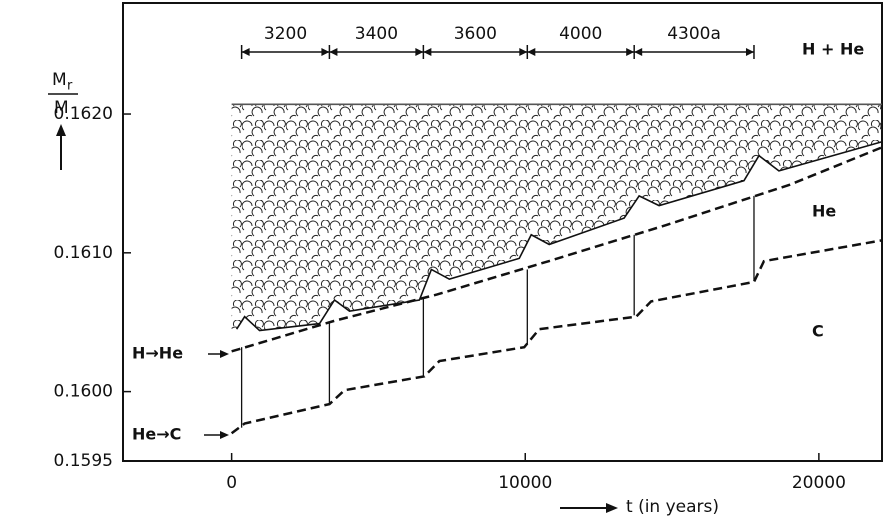 The width and height of the screenshot is (884, 523). Describe the element at coordinates (833, 49) in the screenshot. I see `annotation: H + He` at that location.